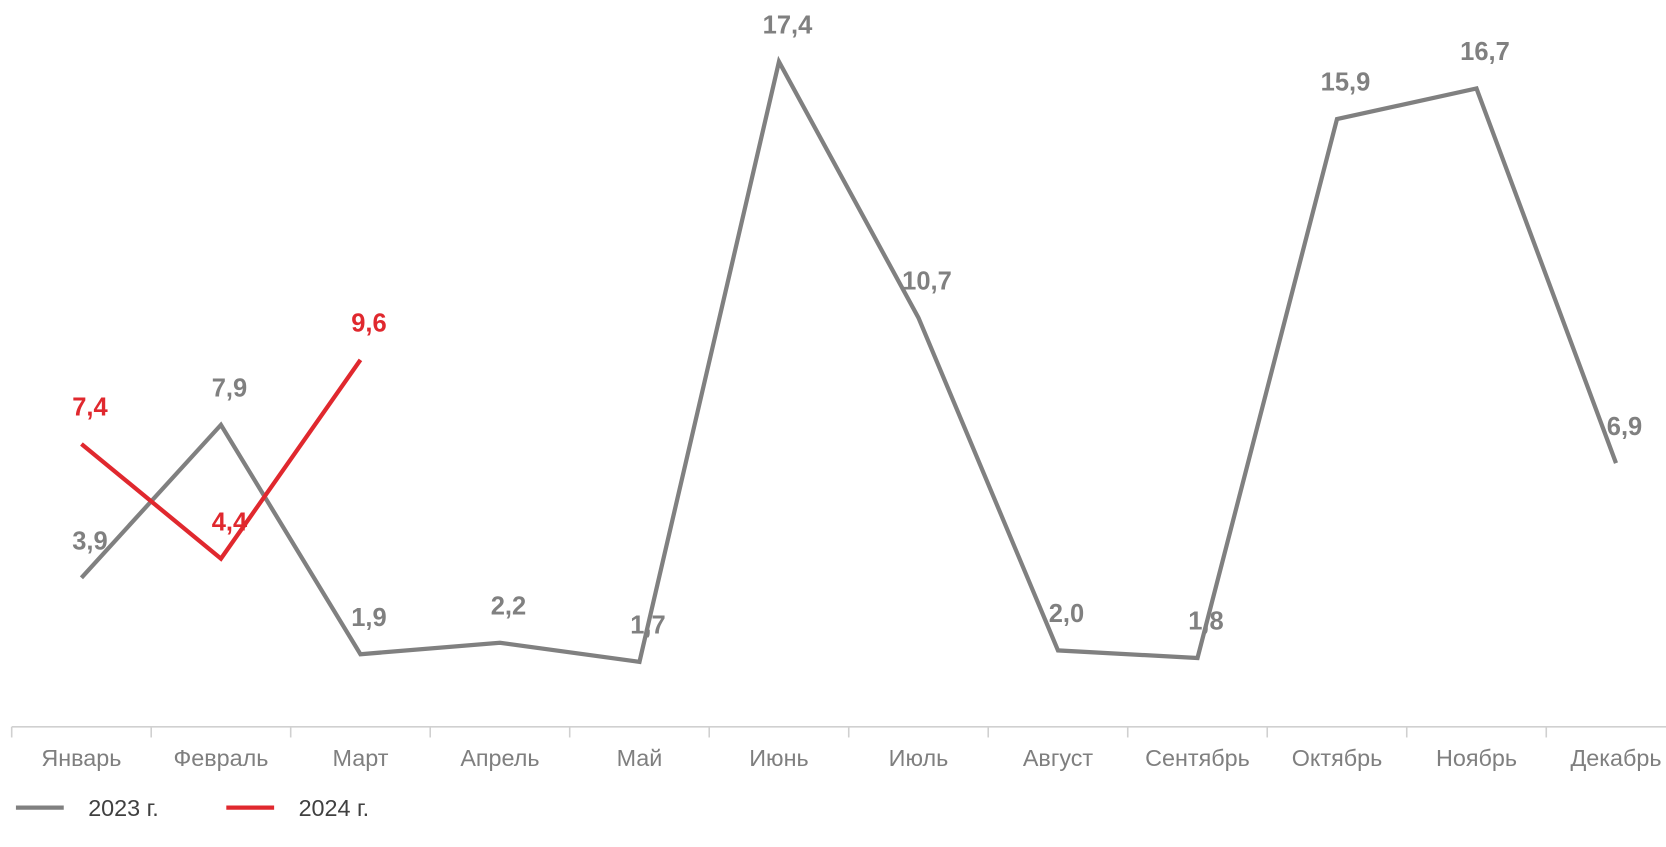 This screenshot has width=1666, height=847. I want to click on x-tick-label: Апрель, so click(499, 758).